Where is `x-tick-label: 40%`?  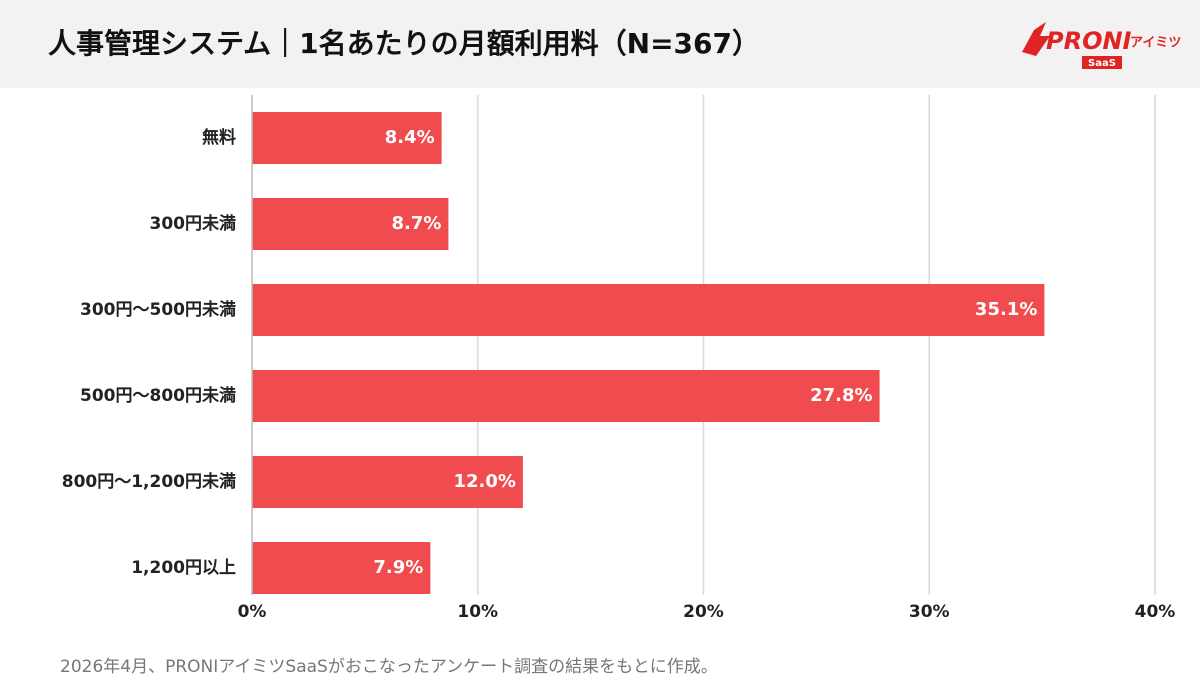
x-tick-label: 40% is located at coordinates (1155, 612).